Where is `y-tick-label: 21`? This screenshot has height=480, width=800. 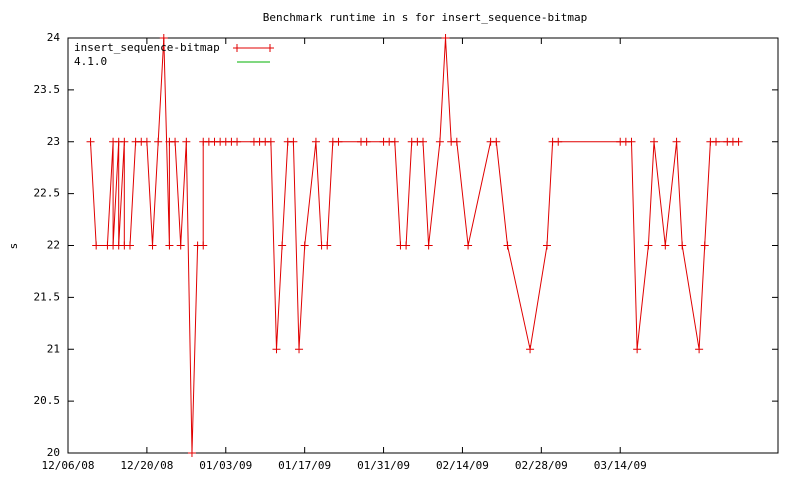
y-tick-label: 21 is located at coordinates (53, 348).